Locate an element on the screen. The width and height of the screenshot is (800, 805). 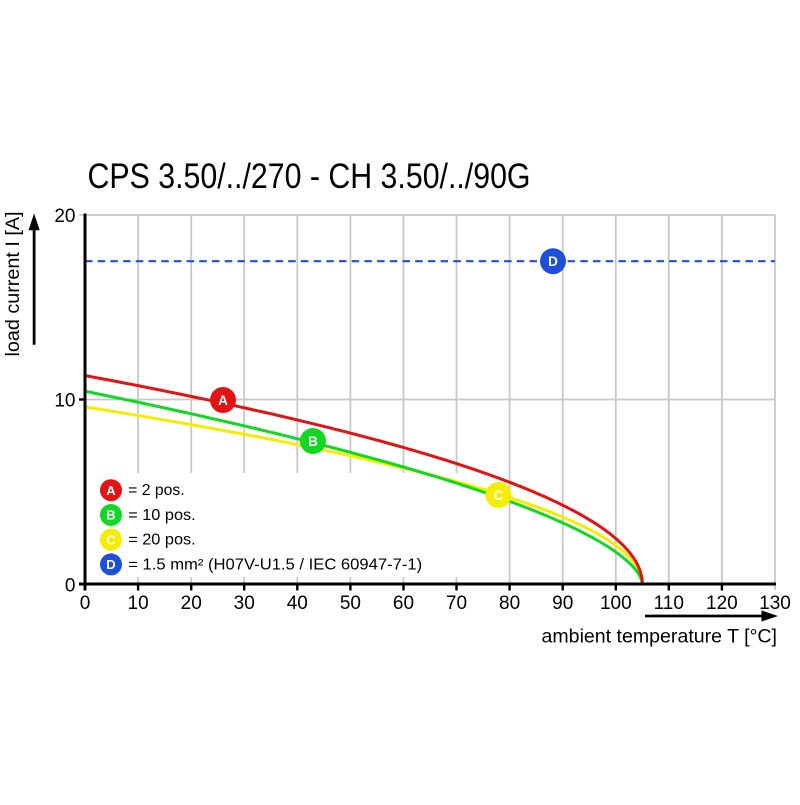
svg-text: ambient temperature T [°C] is located at coordinates (660, 637).